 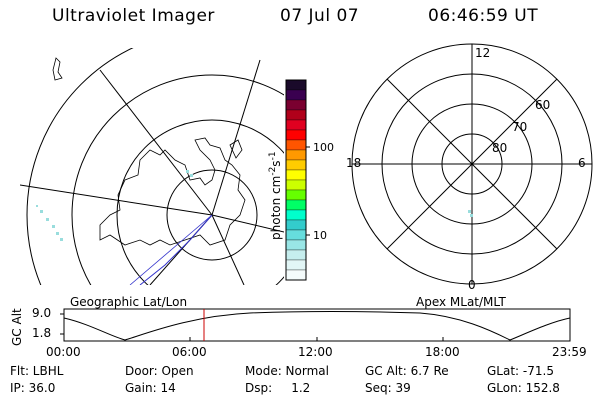 What do you see at coordinates (17, 327) in the screenshot?
I see `altitude-ylabel: GC Alt` at bounding box center [17, 327].